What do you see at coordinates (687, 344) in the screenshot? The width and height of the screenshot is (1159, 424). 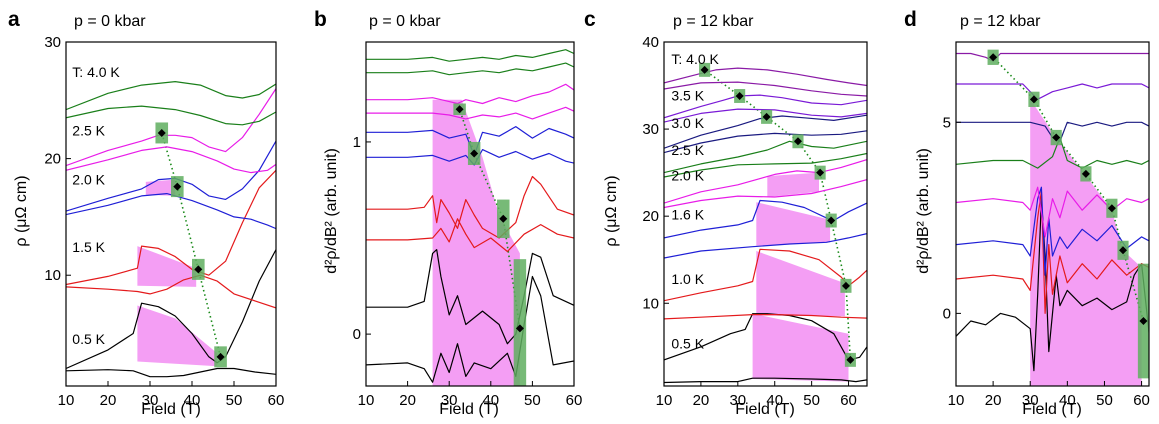 I see `panel-c-curve-label-7: 0.5 K` at bounding box center [687, 344].